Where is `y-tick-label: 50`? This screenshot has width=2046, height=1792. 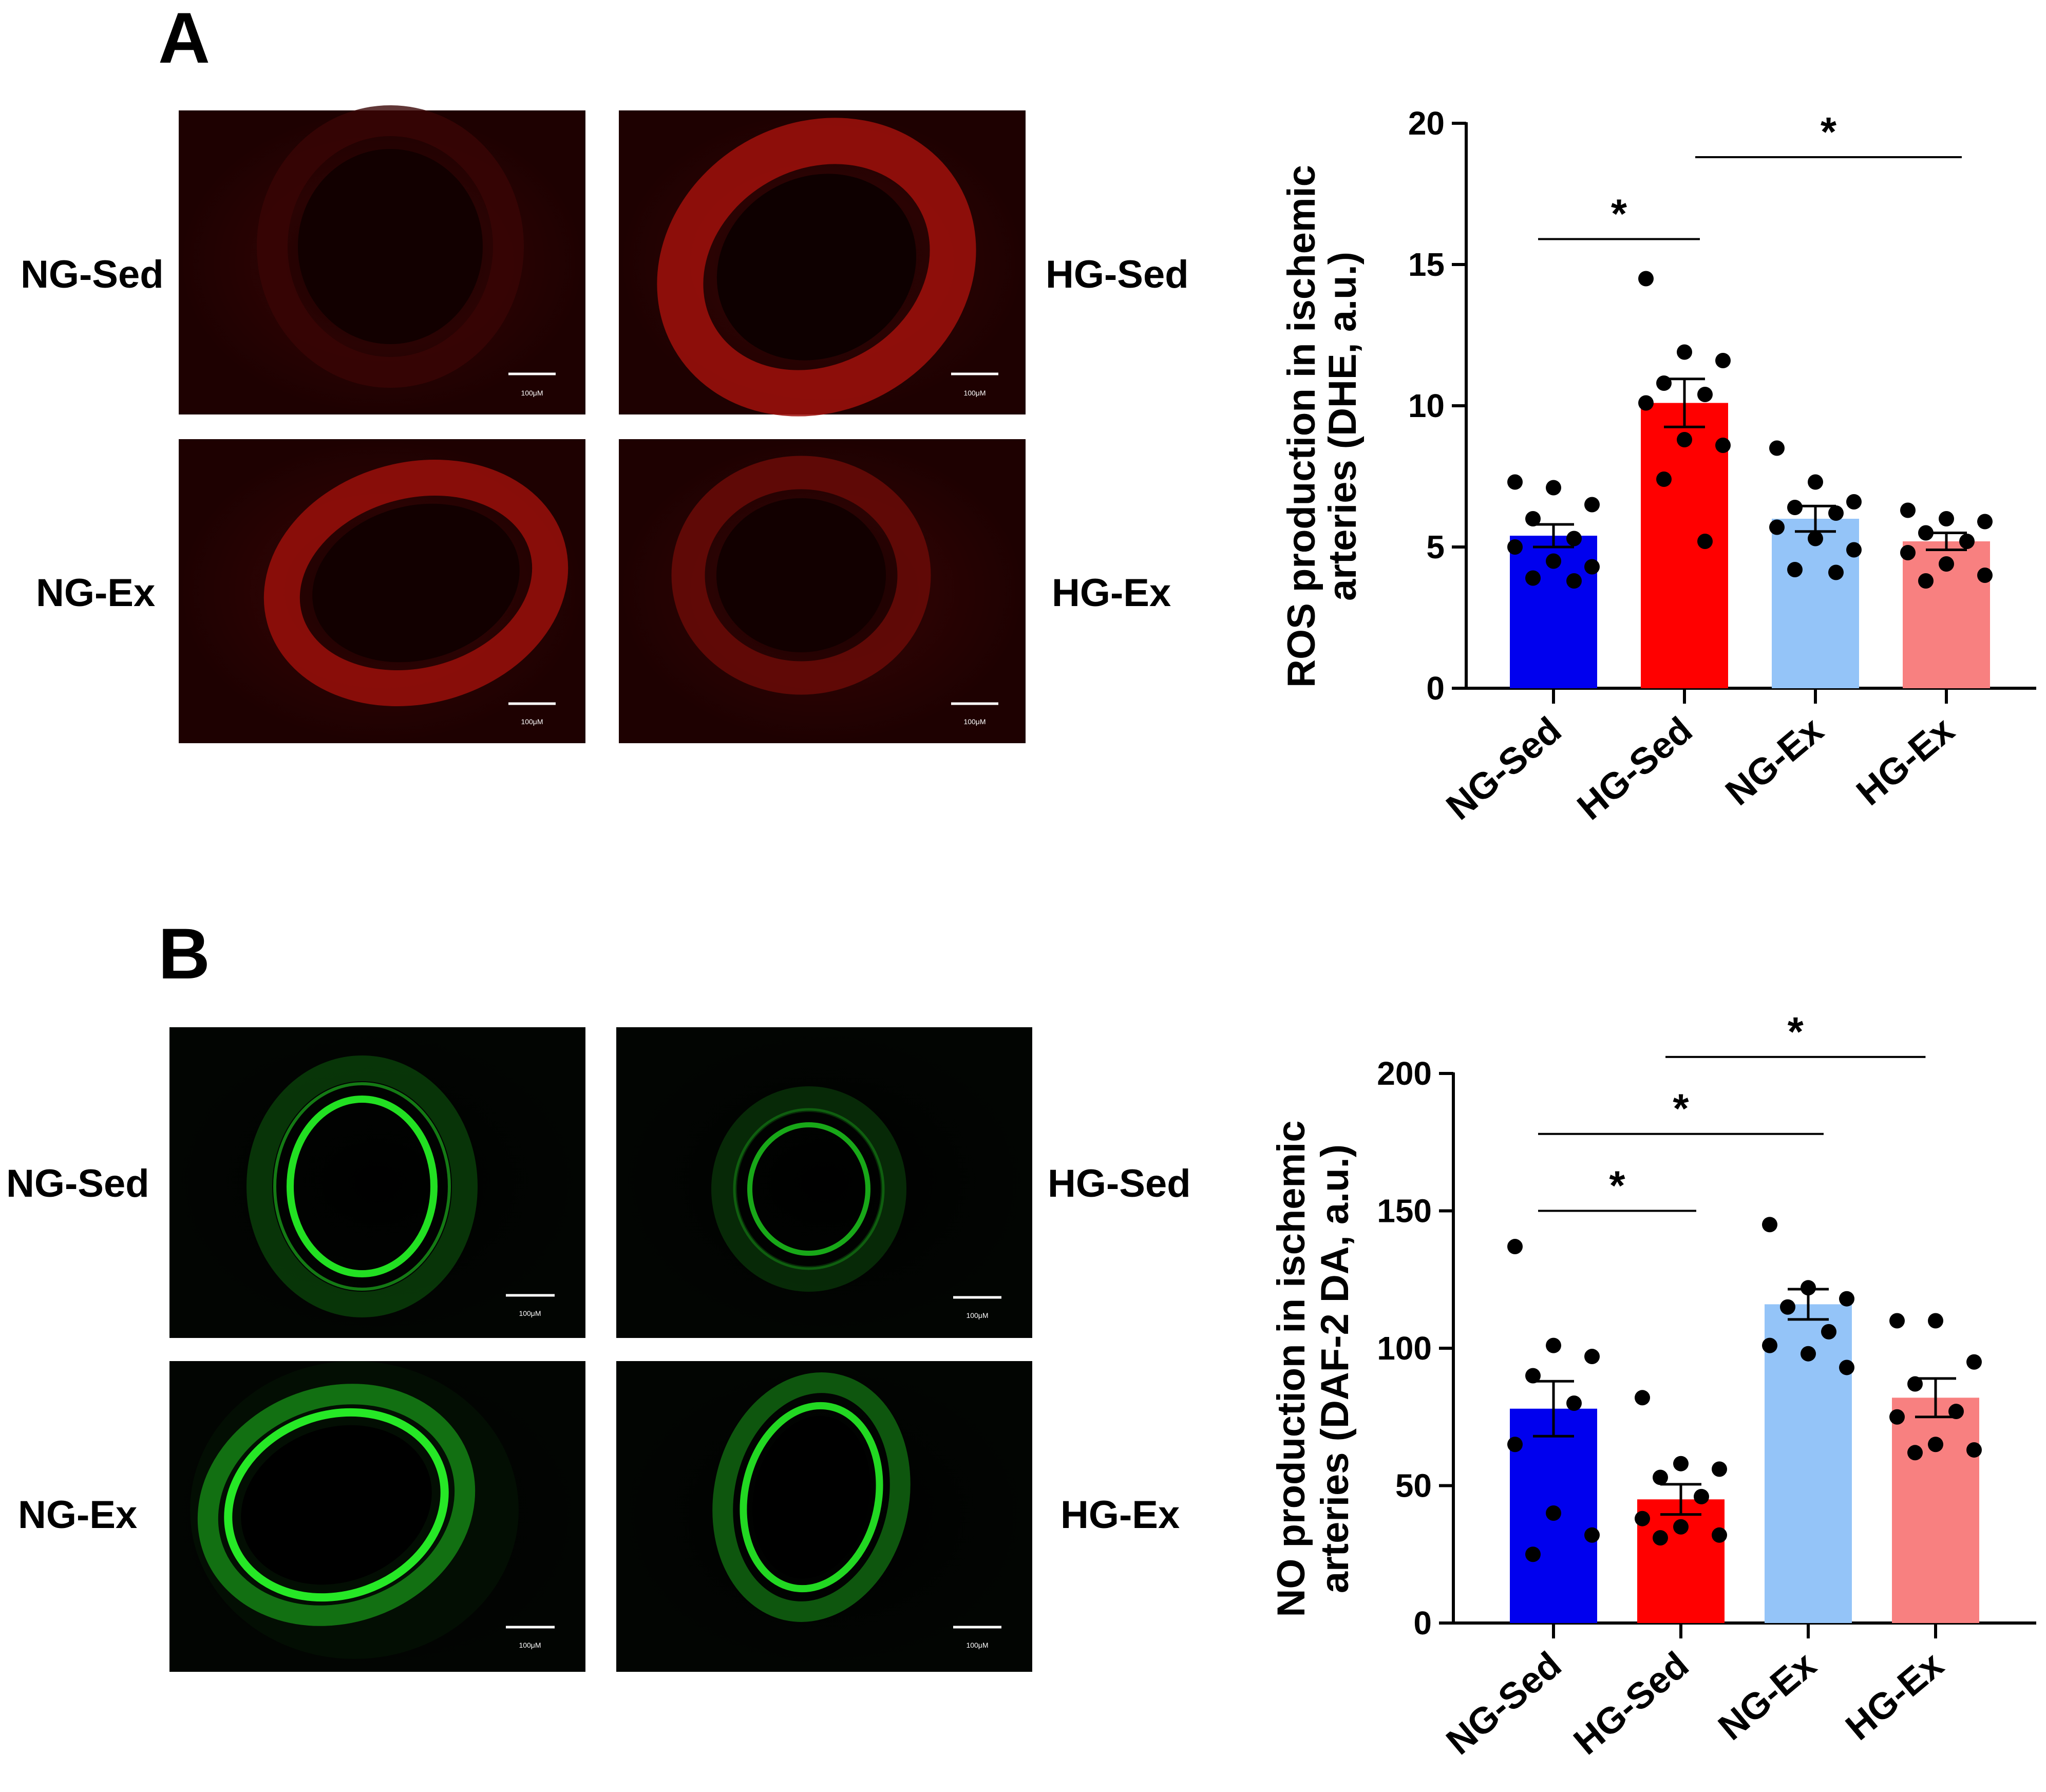 y-tick-label: 50 is located at coordinates (1413, 1485).